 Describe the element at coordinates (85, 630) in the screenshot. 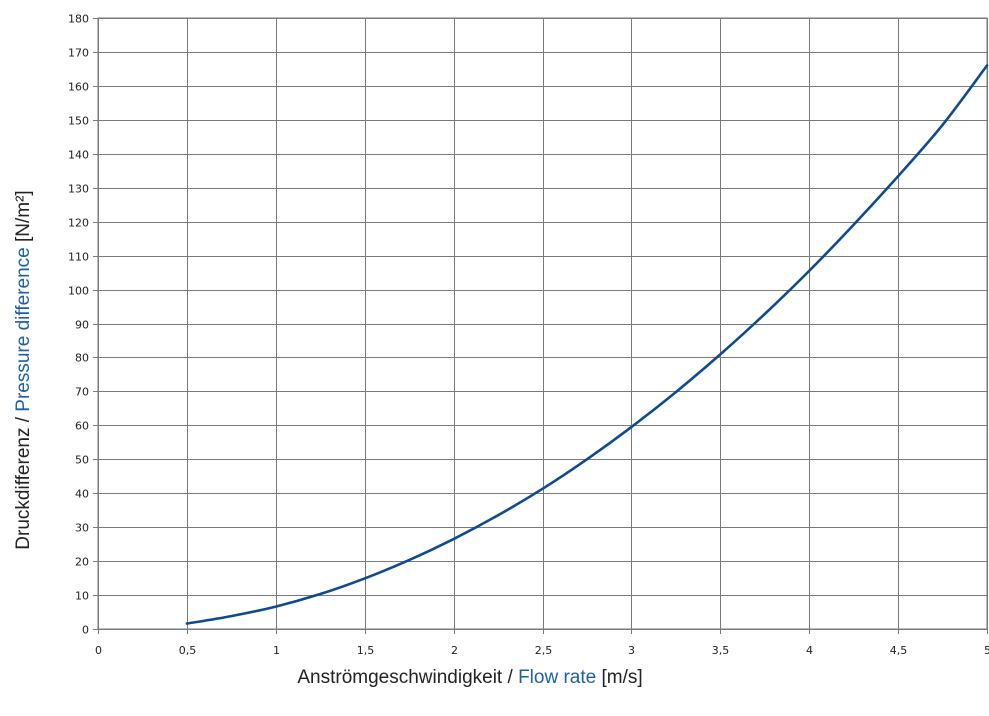

I see `y-tick-label: 0` at that location.